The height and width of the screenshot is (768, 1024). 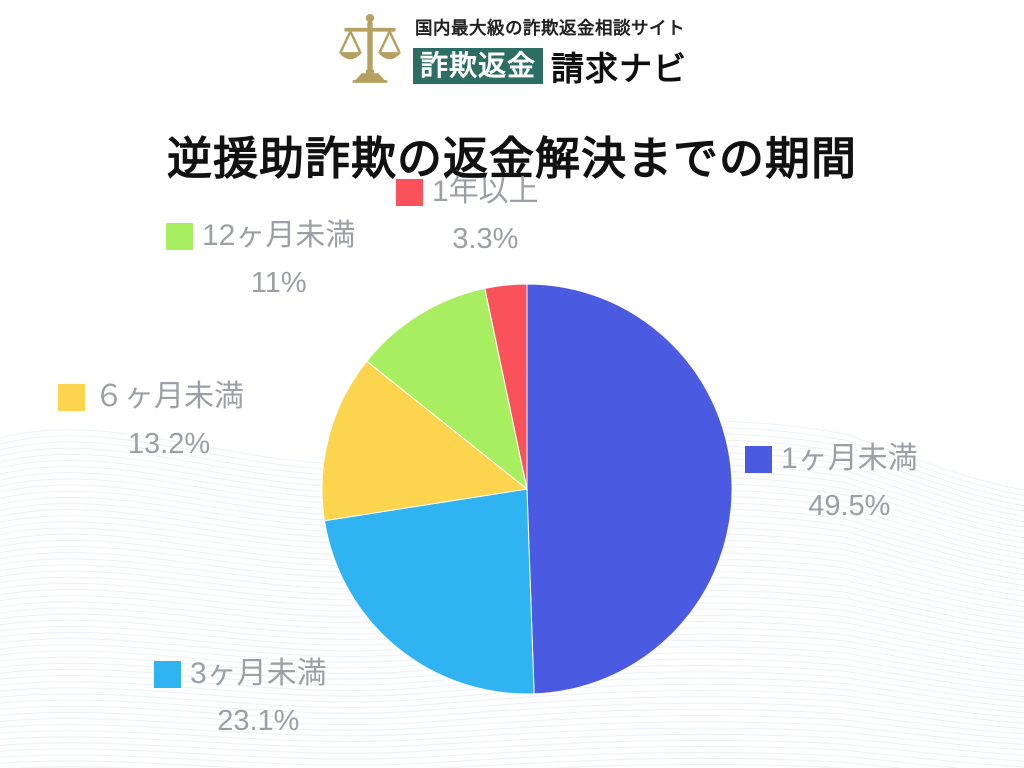 I want to click on legend-label: ６ヶ月未満, so click(x=169, y=396).